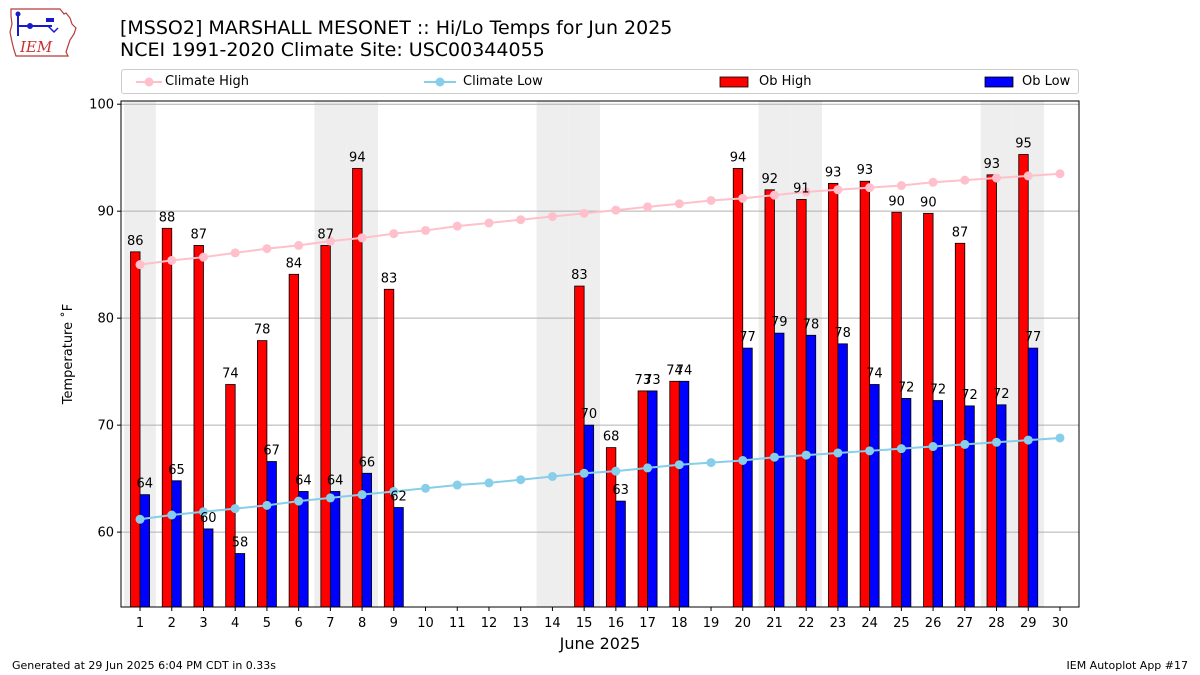  What do you see at coordinates (589, 414) in the screenshot?
I see `ob-low-value-label: 70` at bounding box center [589, 414].